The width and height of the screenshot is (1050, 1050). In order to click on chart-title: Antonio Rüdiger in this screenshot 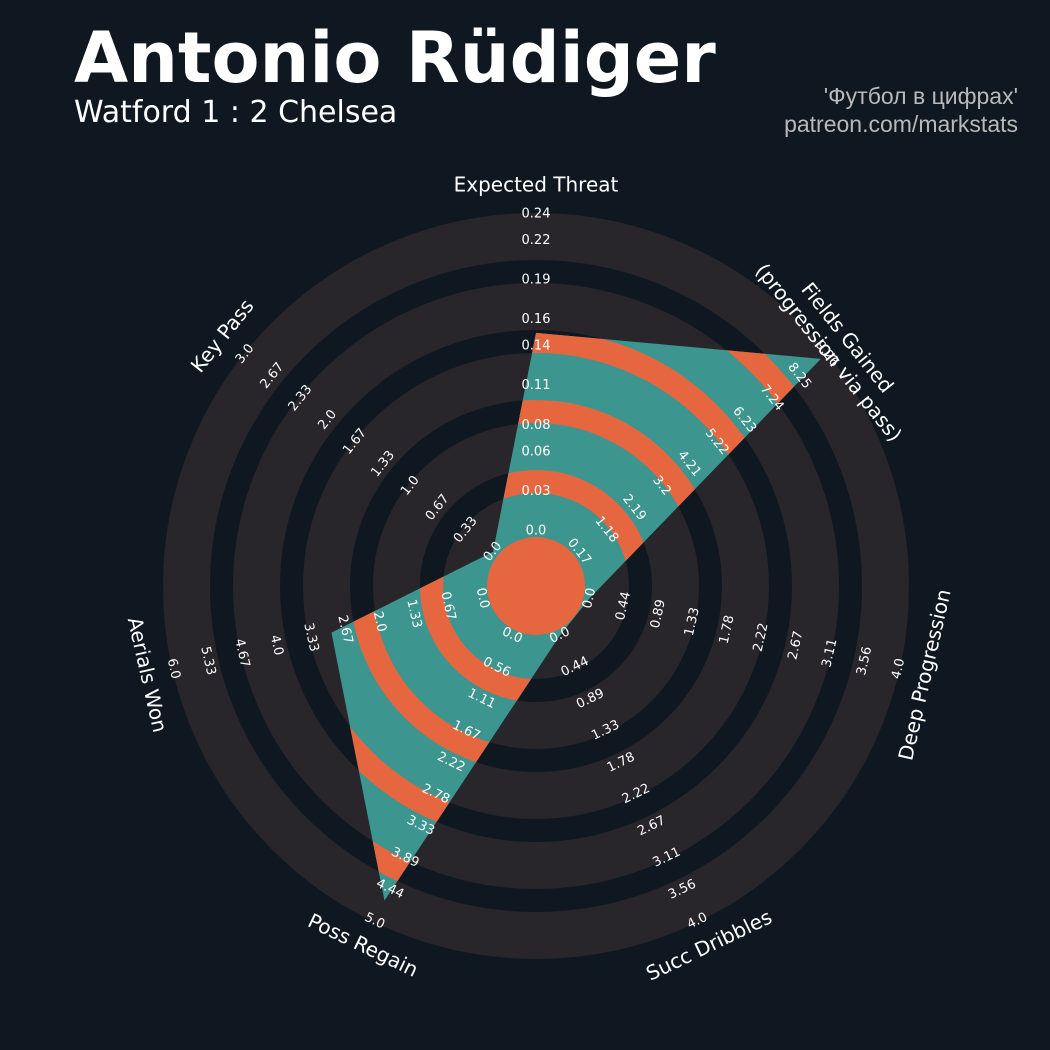, I will do `click(395, 58)`.